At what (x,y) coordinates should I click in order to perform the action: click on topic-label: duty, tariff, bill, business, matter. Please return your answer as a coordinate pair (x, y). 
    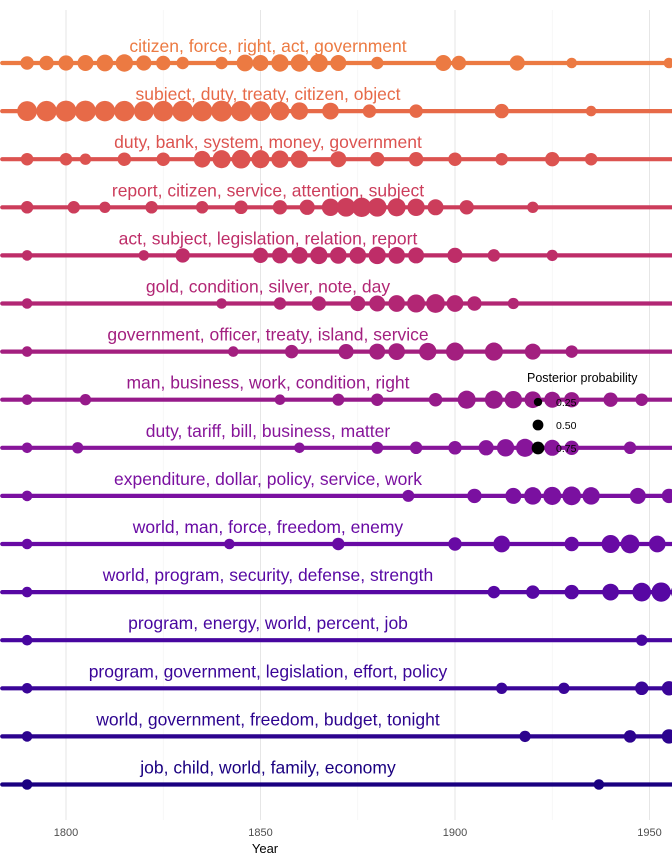
    Looking at the image, I should click on (268, 431).